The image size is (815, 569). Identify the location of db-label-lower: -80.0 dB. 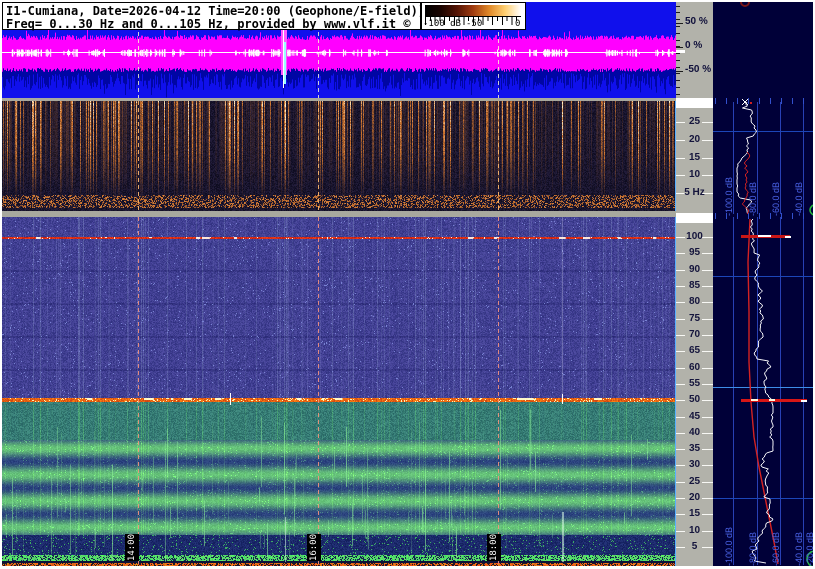
(753, 548).